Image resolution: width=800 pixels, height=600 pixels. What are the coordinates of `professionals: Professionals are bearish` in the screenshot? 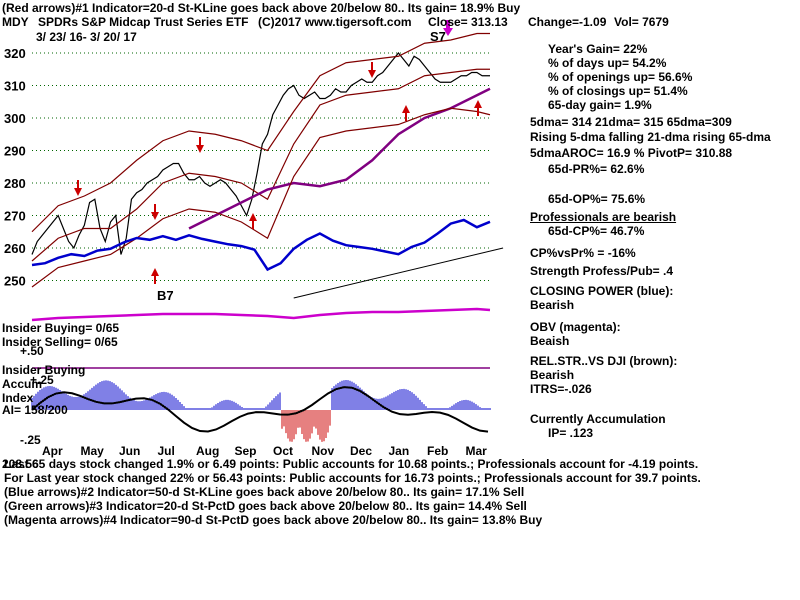 It's located at (603, 217).